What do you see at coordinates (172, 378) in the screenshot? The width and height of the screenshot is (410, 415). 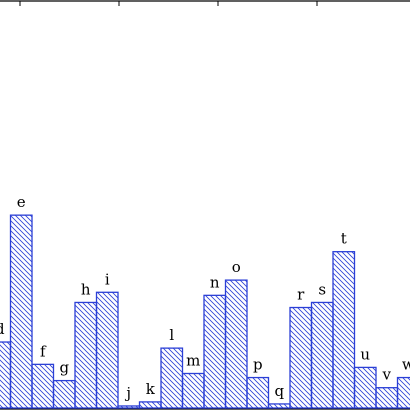 I see `bar-l` at bounding box center [172, 378].